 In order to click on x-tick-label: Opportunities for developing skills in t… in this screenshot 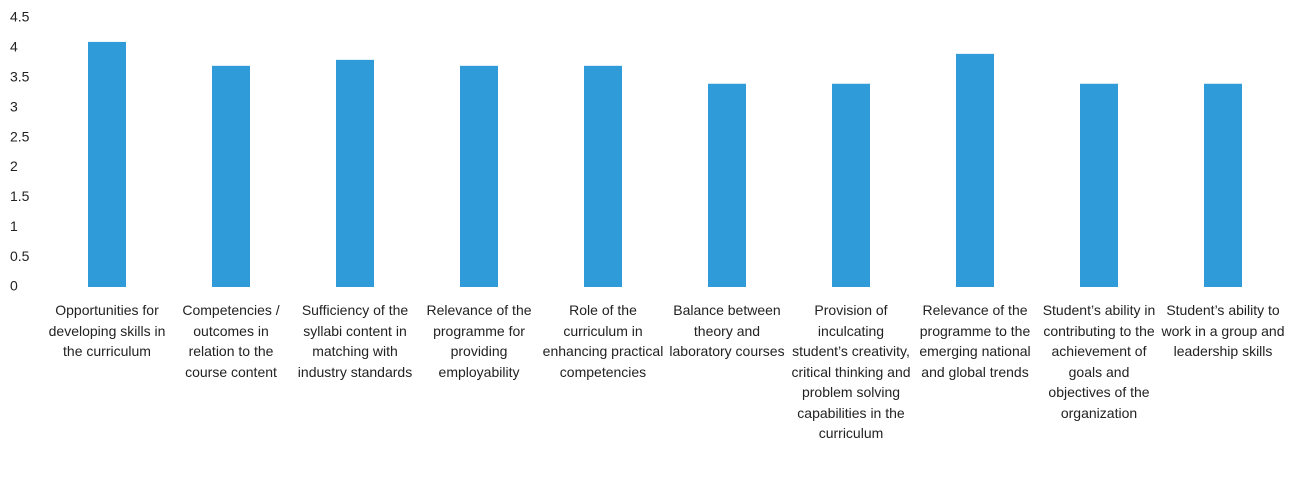, I will do `click(107, 330)`.